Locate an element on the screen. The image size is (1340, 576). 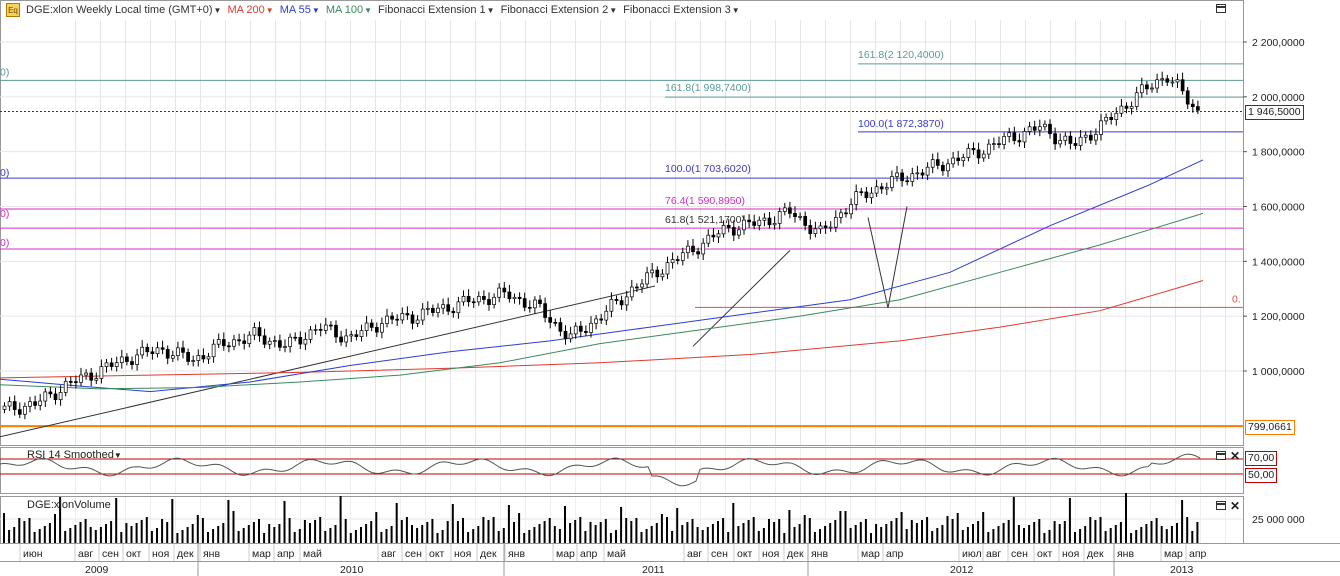
maximize-volume-pane-button is located at coordinates (1221, 505).